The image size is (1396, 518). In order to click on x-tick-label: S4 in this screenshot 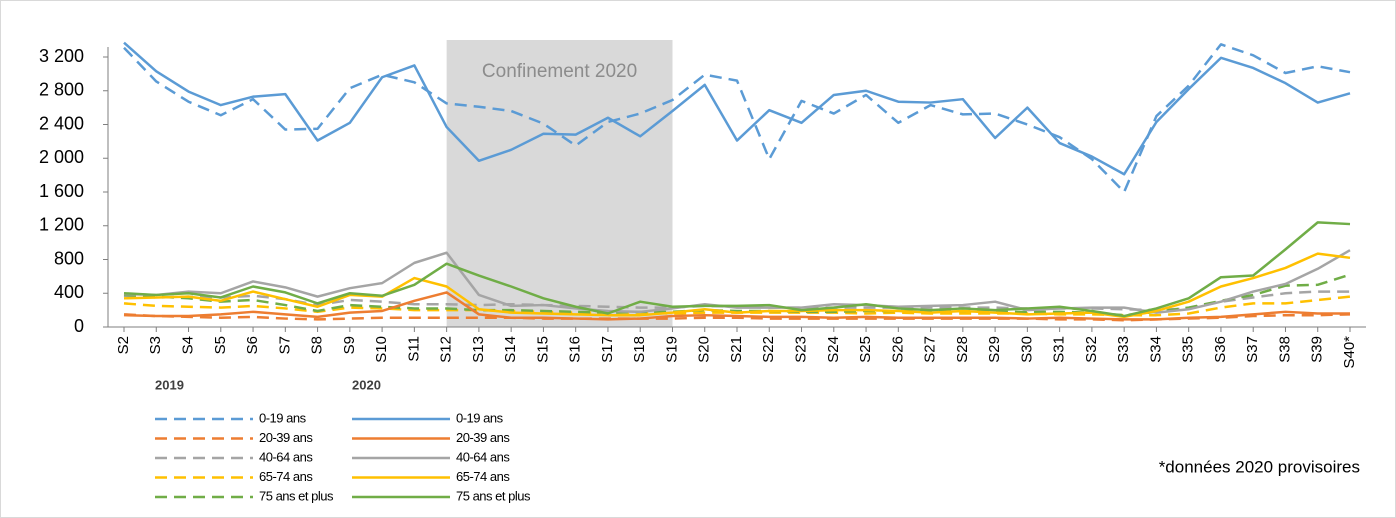, I will do `click(187, 345)`.